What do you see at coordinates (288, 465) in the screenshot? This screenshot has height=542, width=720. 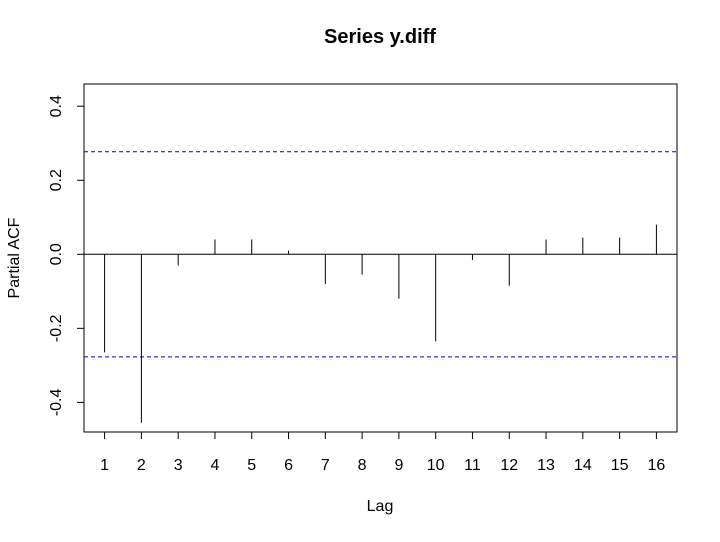 I see `x-tick-label-6: 6` at bounding box center [288, 465].